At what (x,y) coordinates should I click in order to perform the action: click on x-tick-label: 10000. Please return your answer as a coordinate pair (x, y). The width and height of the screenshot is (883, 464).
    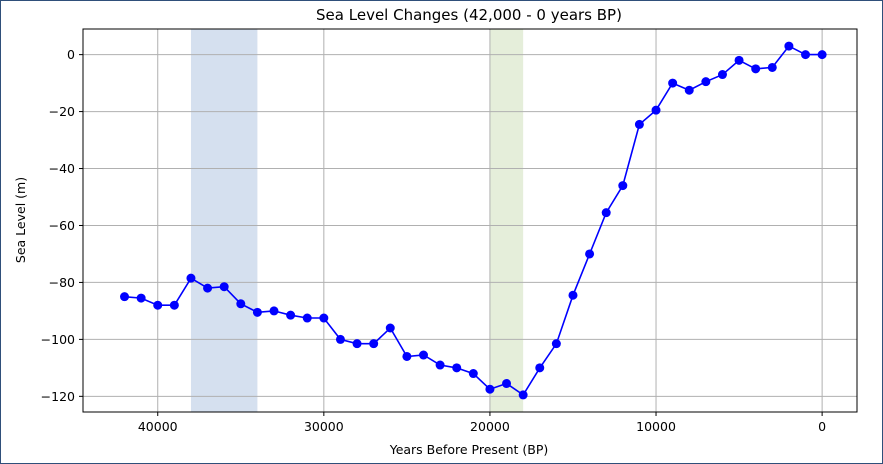
    Looking at the image, I should click on (656, 426).